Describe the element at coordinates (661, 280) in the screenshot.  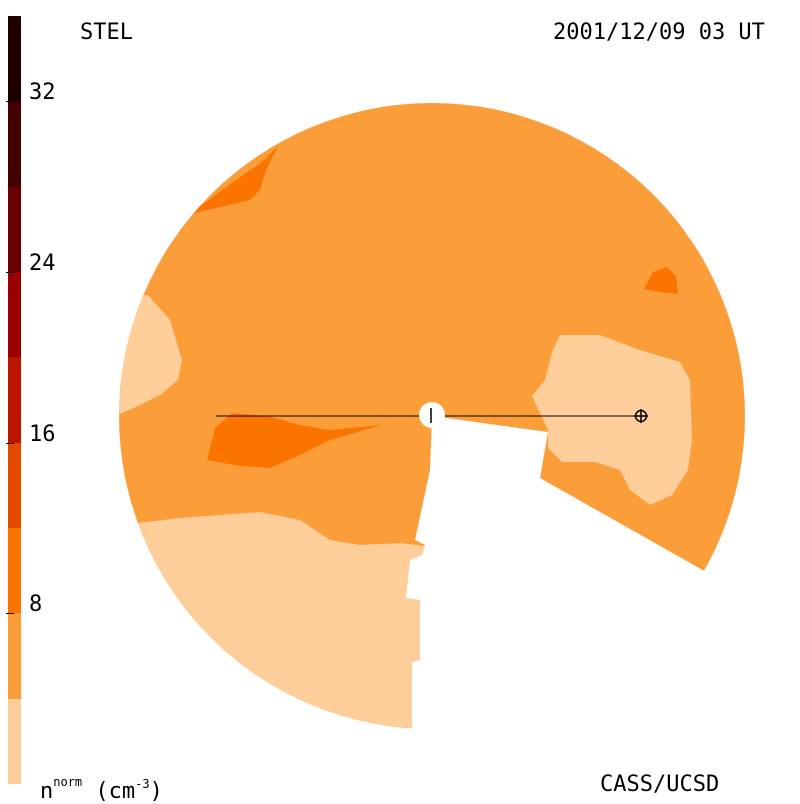
I see `enhanced-density-region-right` at that location.